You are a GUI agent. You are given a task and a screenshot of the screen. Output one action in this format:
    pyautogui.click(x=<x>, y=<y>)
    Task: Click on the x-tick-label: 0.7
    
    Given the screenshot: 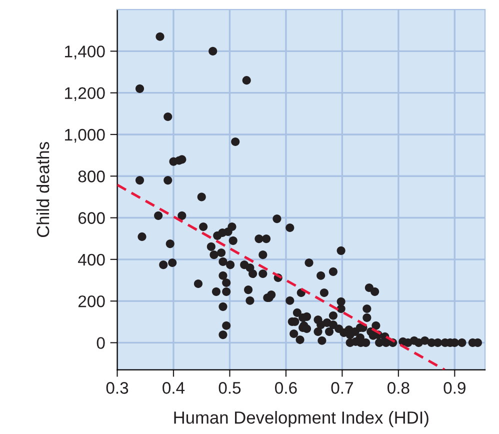 What is the action you would take?
    pyautogui.click(x=342, y=388)
    